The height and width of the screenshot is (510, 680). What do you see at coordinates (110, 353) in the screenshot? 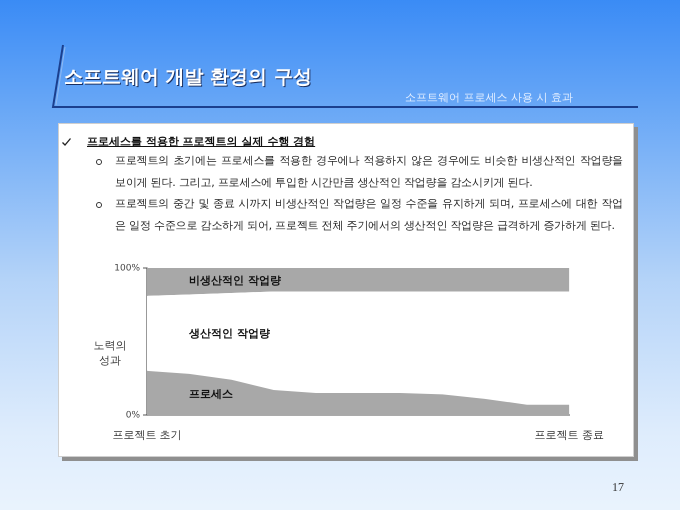
I see `y-axis-title: 노력의 성과` at bounding box center [110, 353].